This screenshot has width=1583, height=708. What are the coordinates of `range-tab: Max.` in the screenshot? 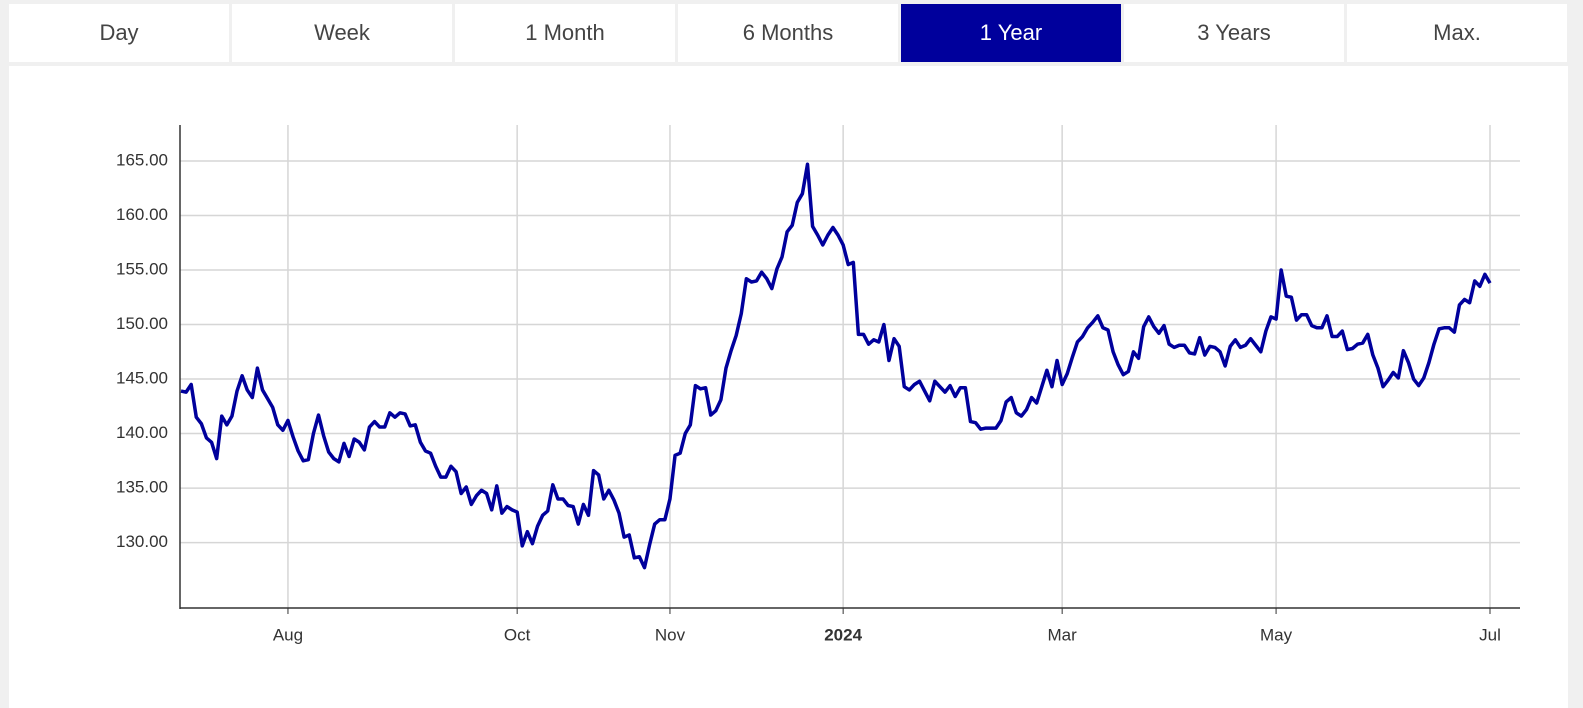 It's located at (1457, 33).